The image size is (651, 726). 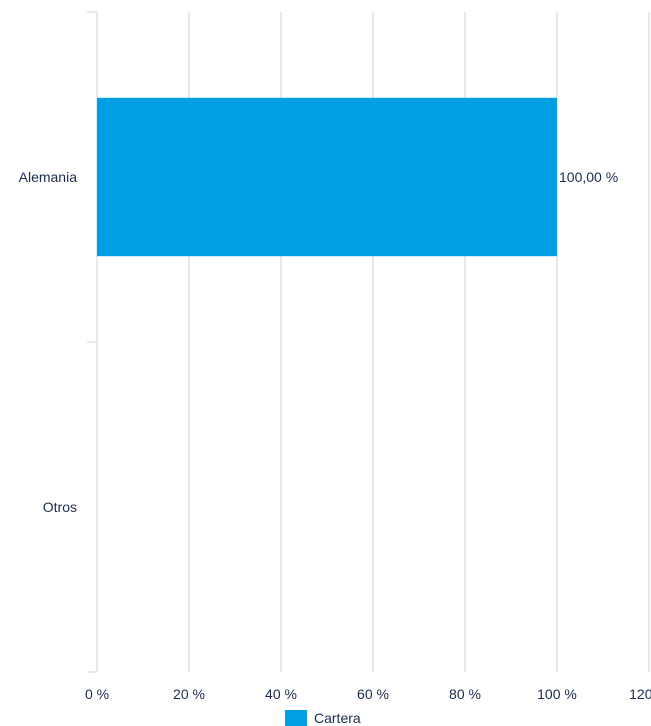 What do you see at coordinates (557, 694) in the screenshot?
I see `x-tick-label: 100 %` at bounding box center [557, 694].